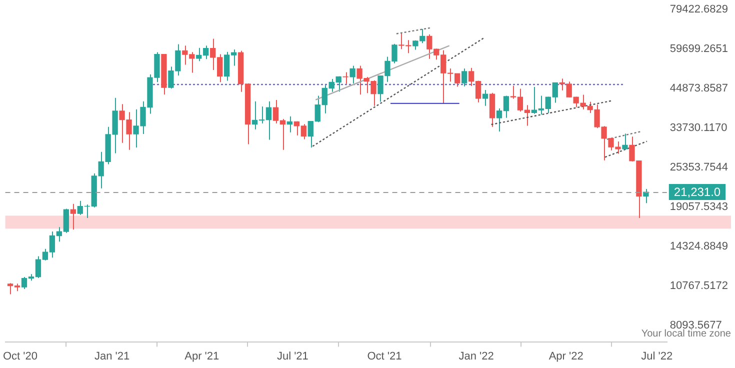 The width and height of the screenshot is (735, 368). What do you see at coordinates (699, 88) in the screenshot?
I see `y-tick-label: 44873.8587` at bounding box center [699, 88].